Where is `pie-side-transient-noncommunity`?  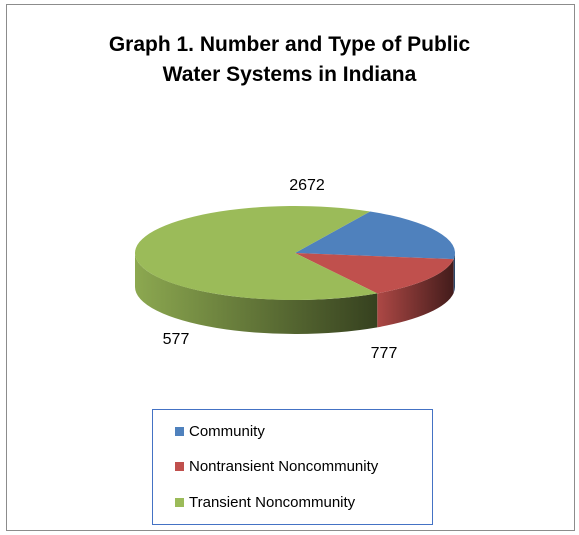
pie-side-transient-noncommunity is located at coordinates (256, 293).